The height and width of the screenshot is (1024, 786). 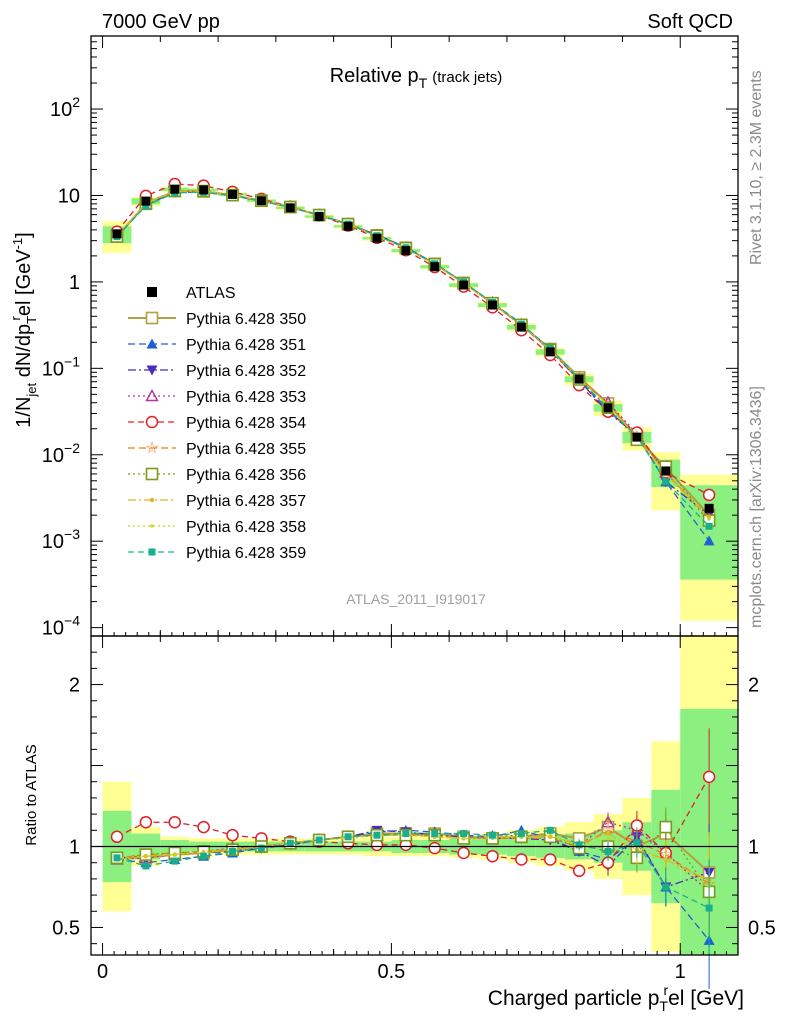 I want to click on y-tick-label-top: 10⁻³, so click(x=61, y=539).